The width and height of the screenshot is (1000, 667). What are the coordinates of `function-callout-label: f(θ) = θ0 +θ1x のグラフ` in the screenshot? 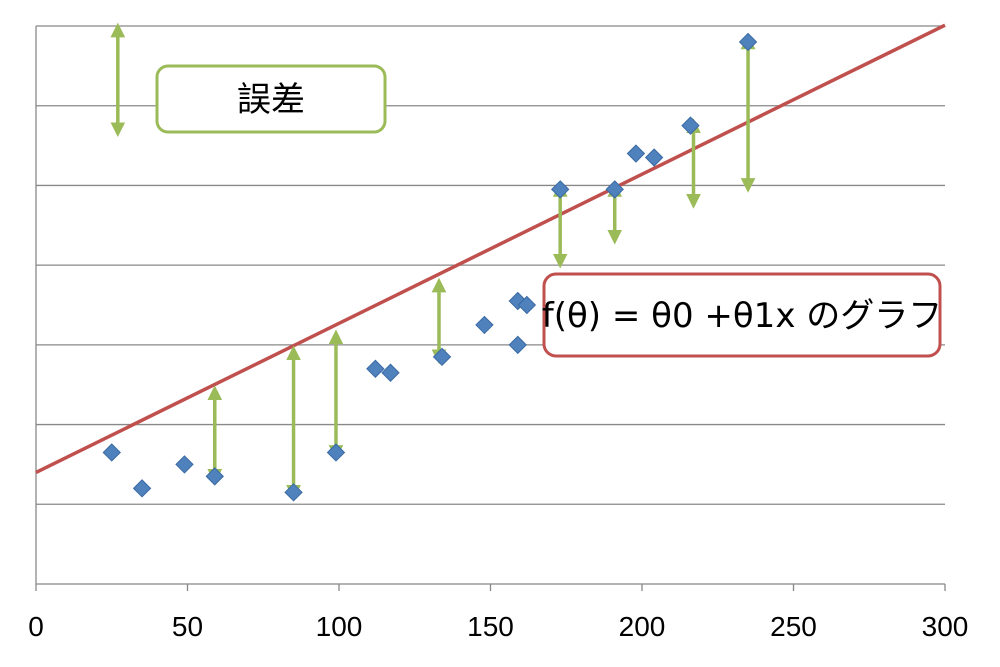 It's located at (742, 316).